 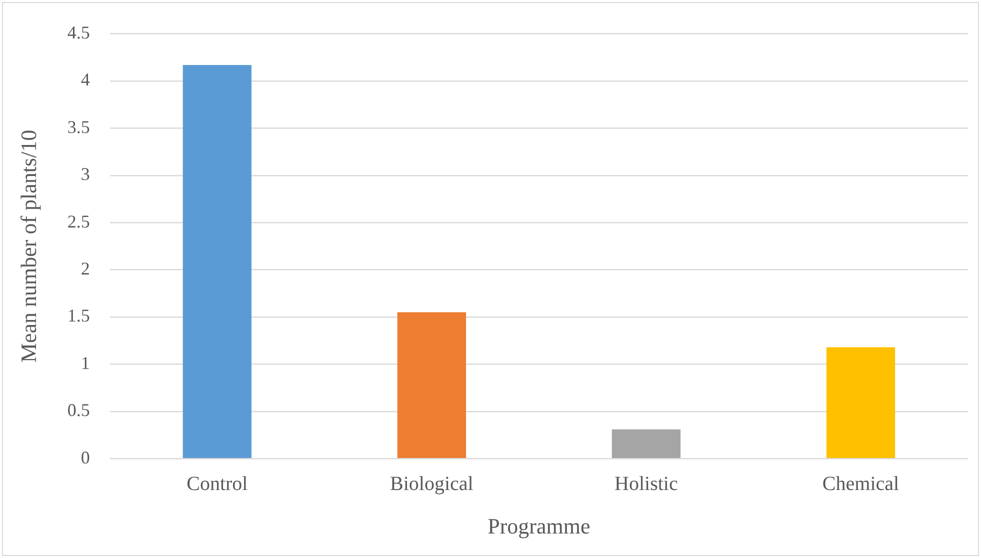 I want to click on x-tick-label: Control, so click(x=217, y=483).